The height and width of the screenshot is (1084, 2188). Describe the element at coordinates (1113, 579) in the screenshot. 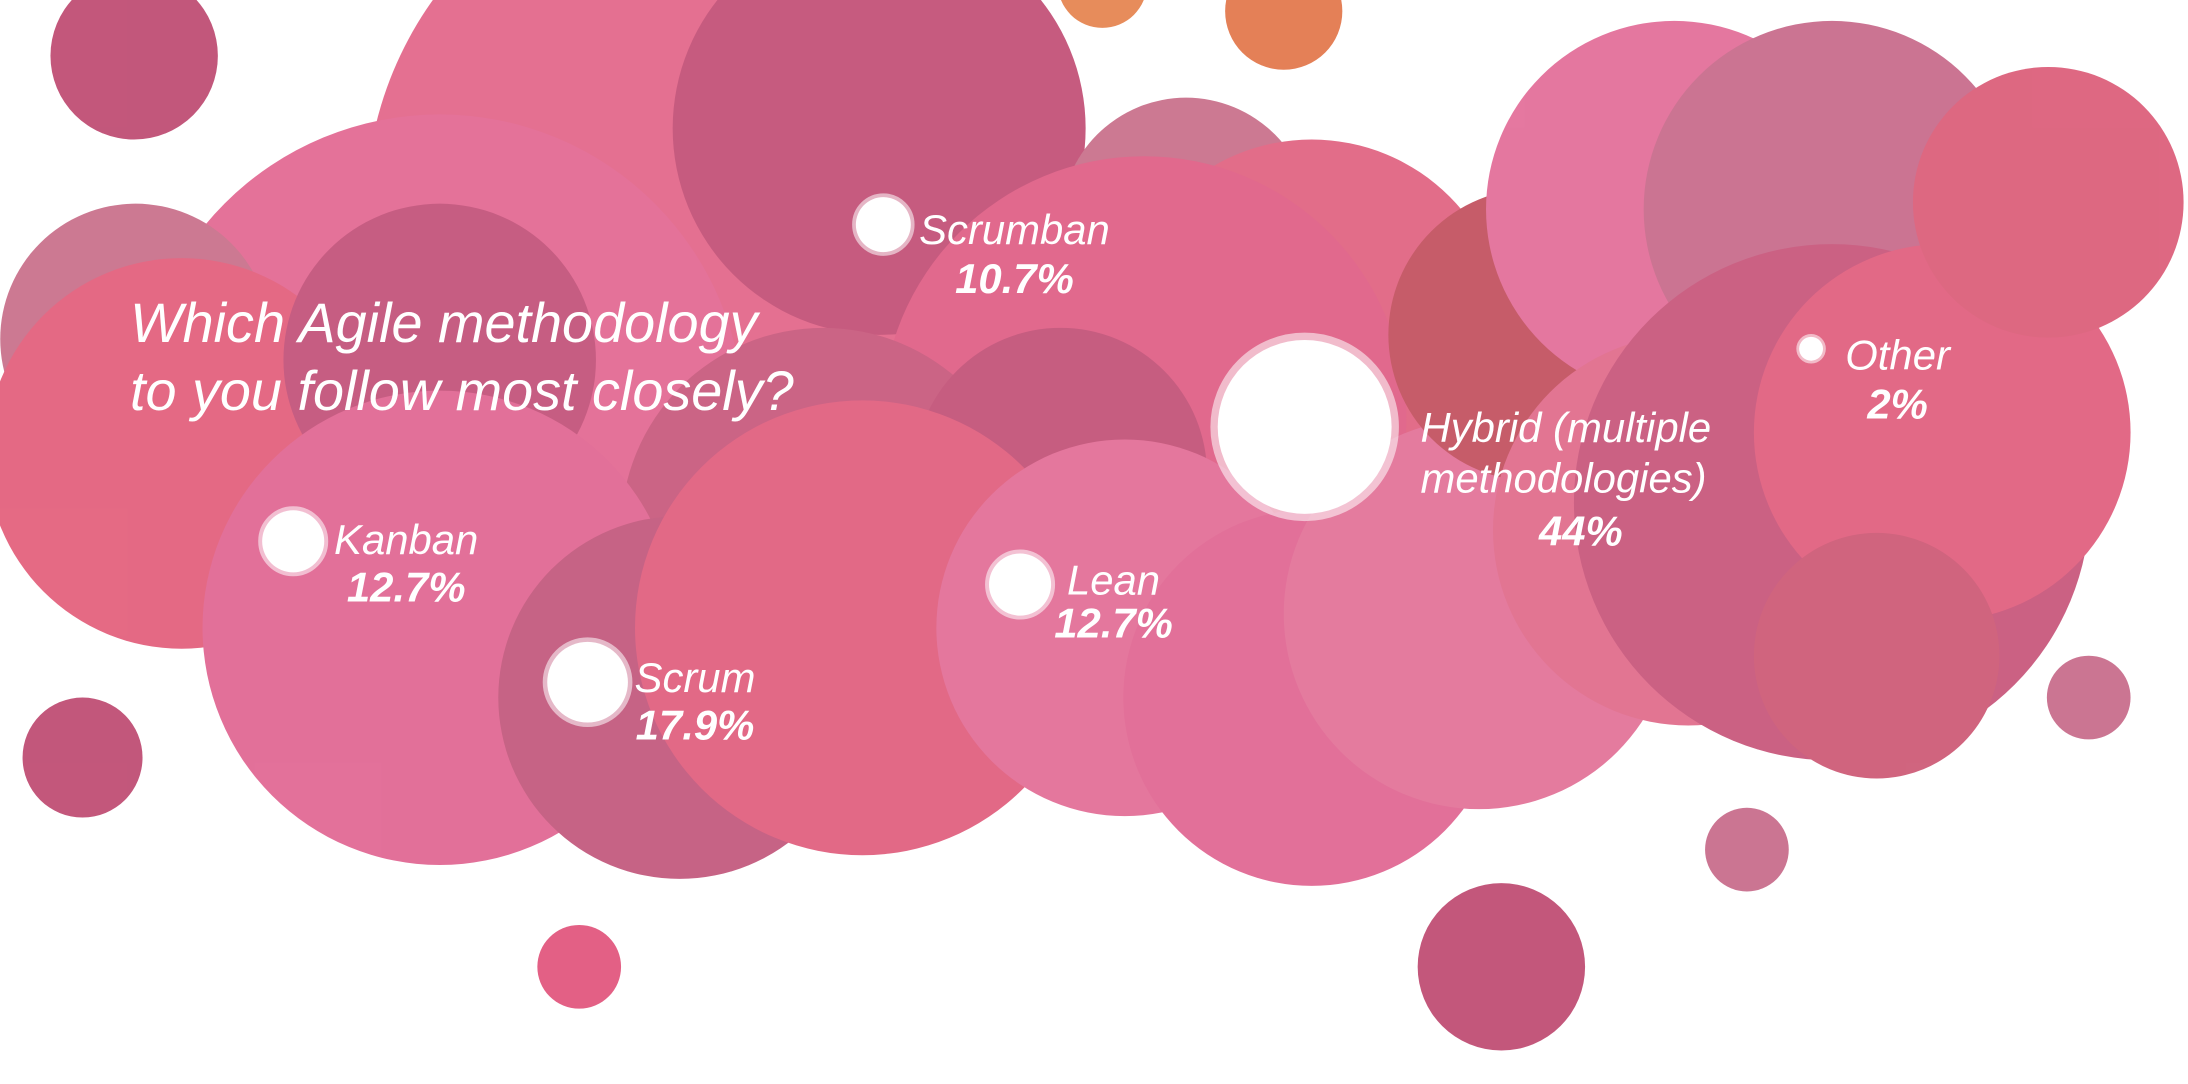

I see `category-label: Lean` at that location.